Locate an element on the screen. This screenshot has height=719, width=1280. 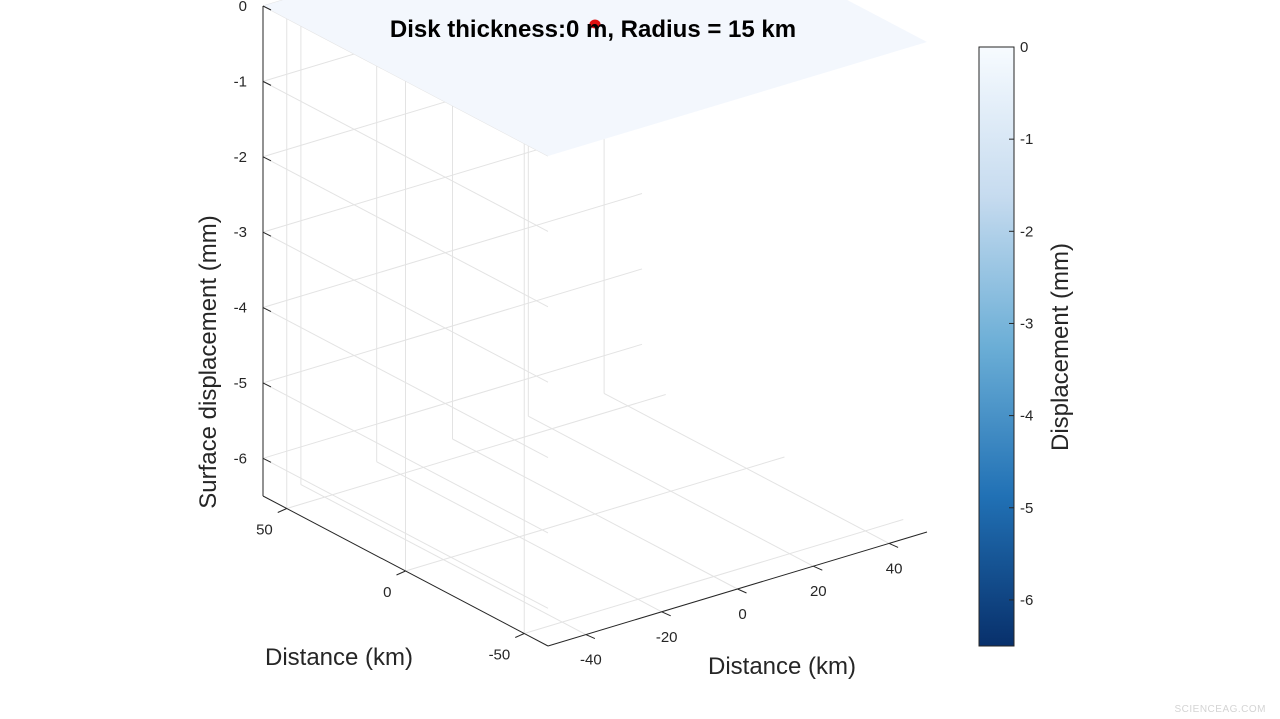
colorbar-tick-label: -3 is located at coordinates (1026, 323).